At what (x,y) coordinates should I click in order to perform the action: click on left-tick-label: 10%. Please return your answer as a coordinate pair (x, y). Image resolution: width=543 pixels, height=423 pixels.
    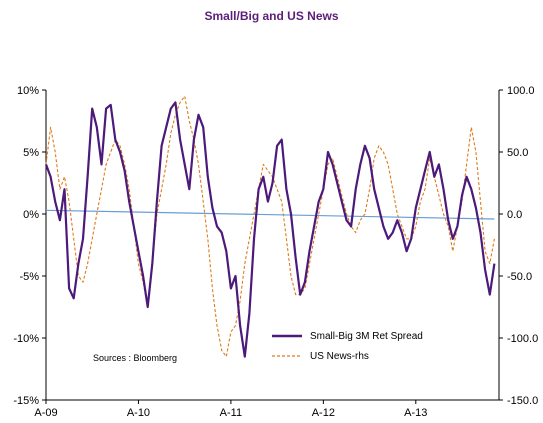
    Looking at the image, I should click on (28, 91).